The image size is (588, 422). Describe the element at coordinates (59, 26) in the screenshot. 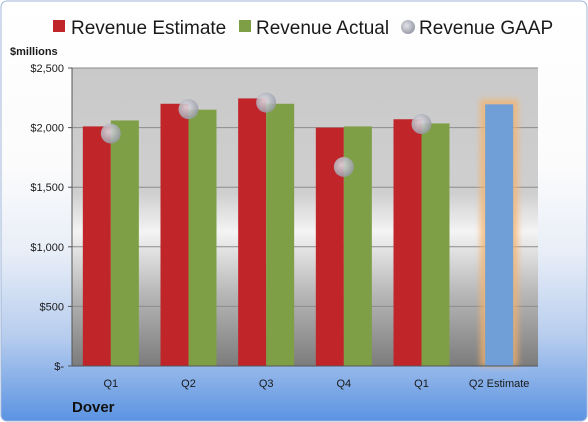

I see `legend-swatch-revenue-estimate` at that location.